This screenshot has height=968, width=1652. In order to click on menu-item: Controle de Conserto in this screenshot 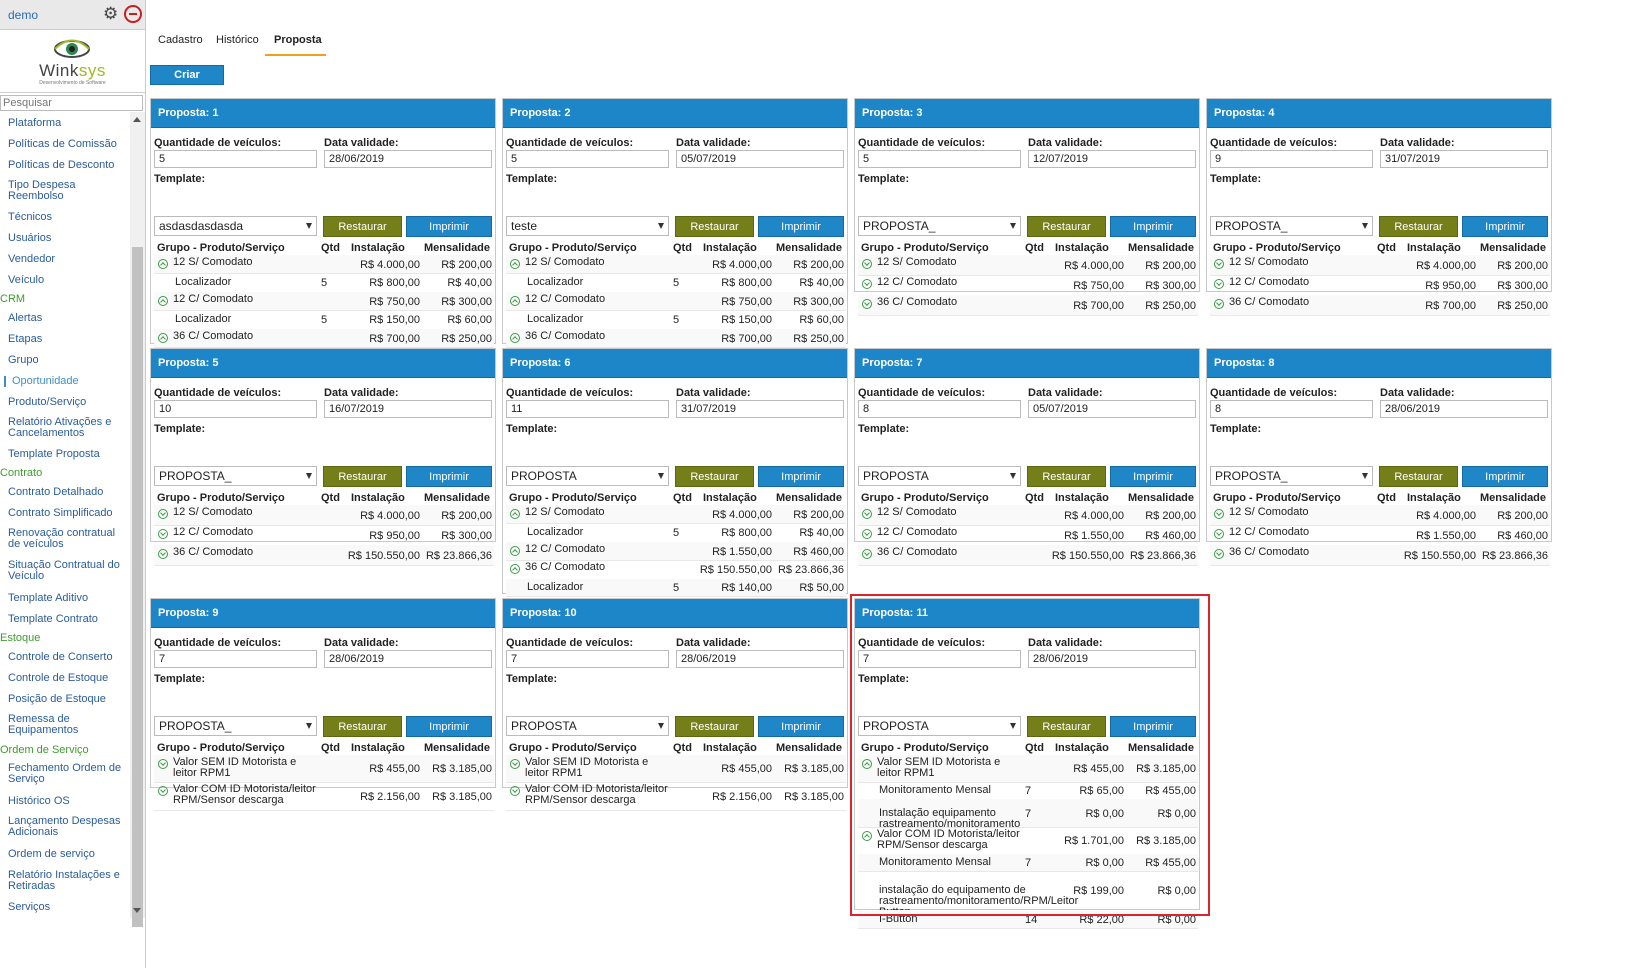, I will do `click(60, 657)`.